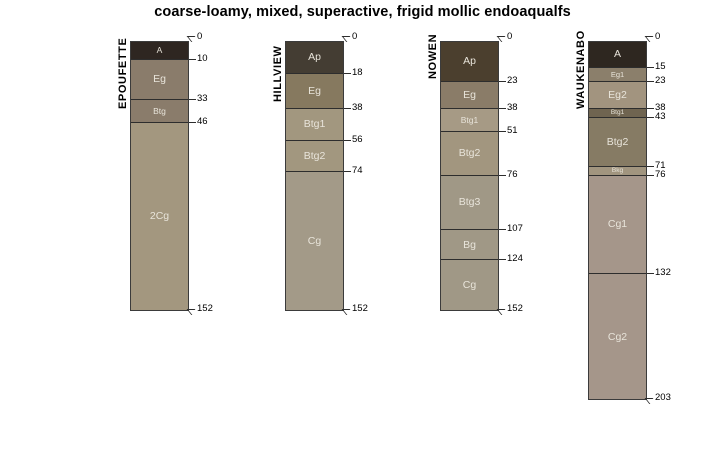 The image size is (725, 450). Describe the element at coordinates (123, 73) in the screenshot. I see `profile-name-label: EPOUFETTE` at that location.